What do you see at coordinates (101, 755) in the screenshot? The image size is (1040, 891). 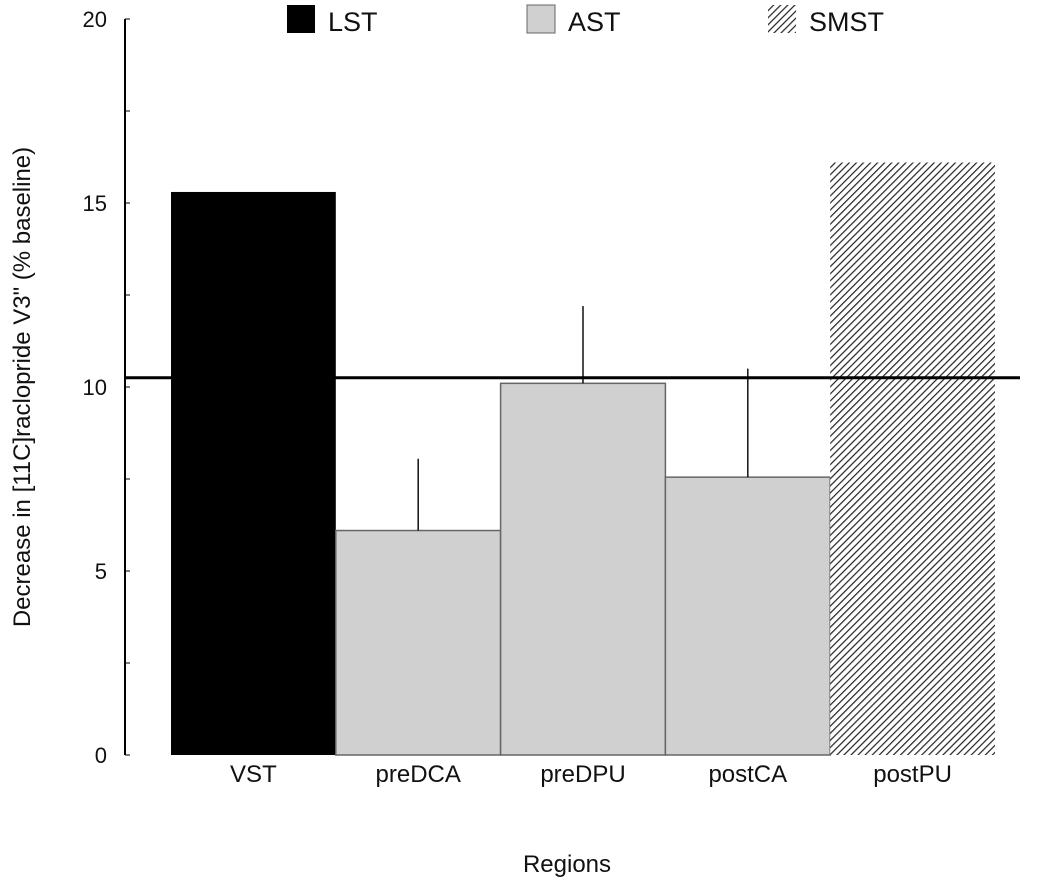 I see `y-tick-label: 0` at bounding box center [101, 755].